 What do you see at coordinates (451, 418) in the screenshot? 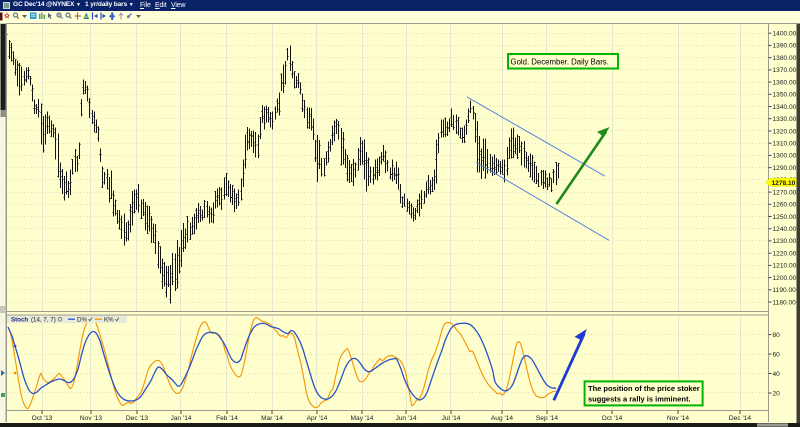
I see `svg-text: Jul '14` at bounding box center [451, 418].